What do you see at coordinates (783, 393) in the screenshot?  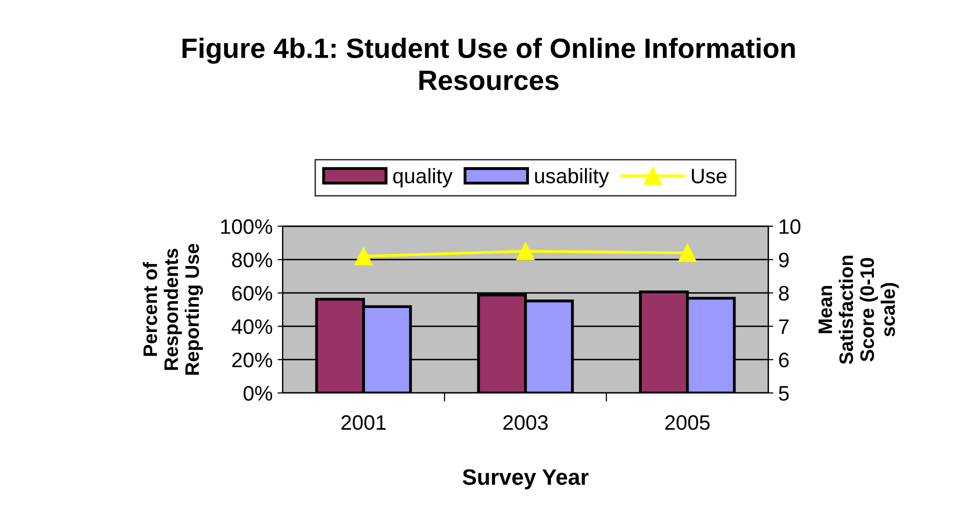 I see `y2-tick-label: 5` at bounding box center [783, 393].